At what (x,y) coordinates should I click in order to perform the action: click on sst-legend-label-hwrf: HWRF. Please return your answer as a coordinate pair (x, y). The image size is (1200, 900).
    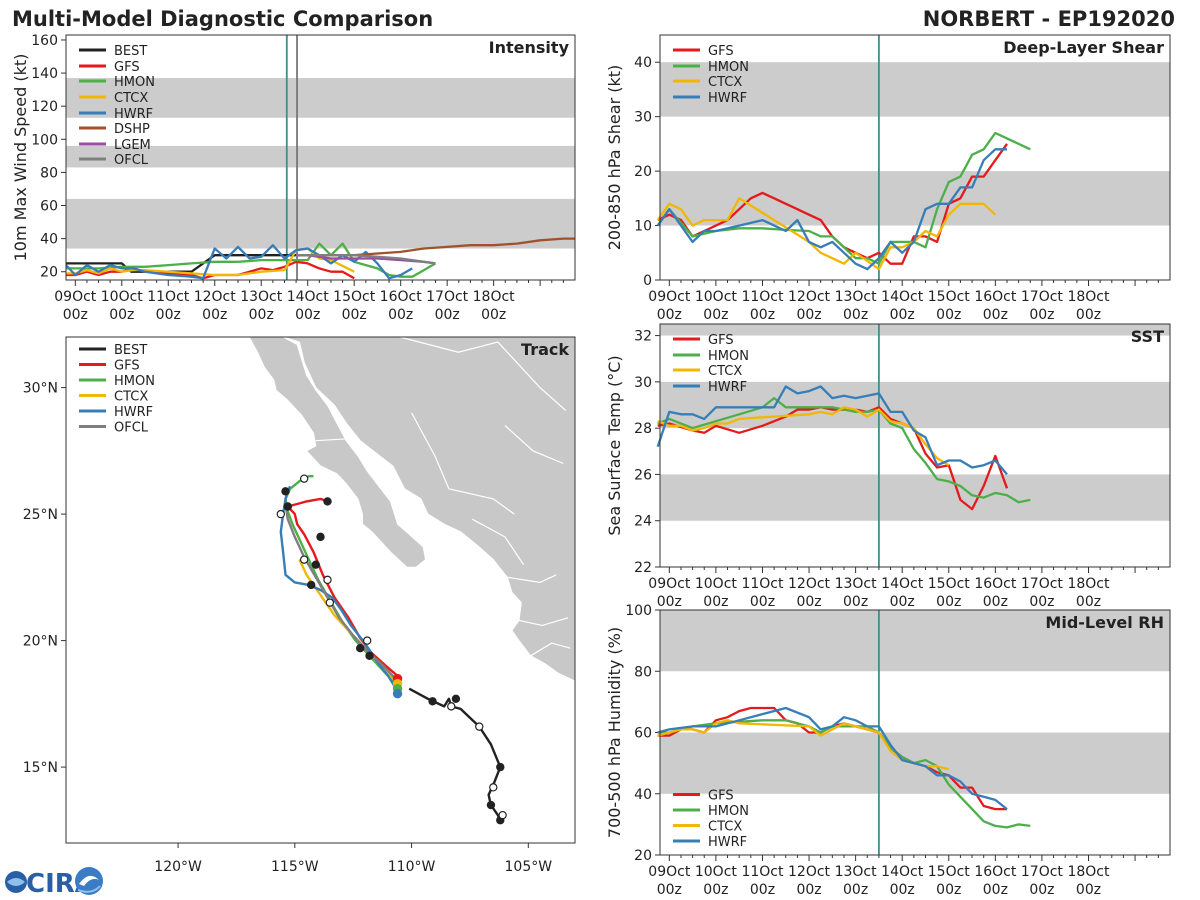
    Looking at the image, I should click on (727, 387).